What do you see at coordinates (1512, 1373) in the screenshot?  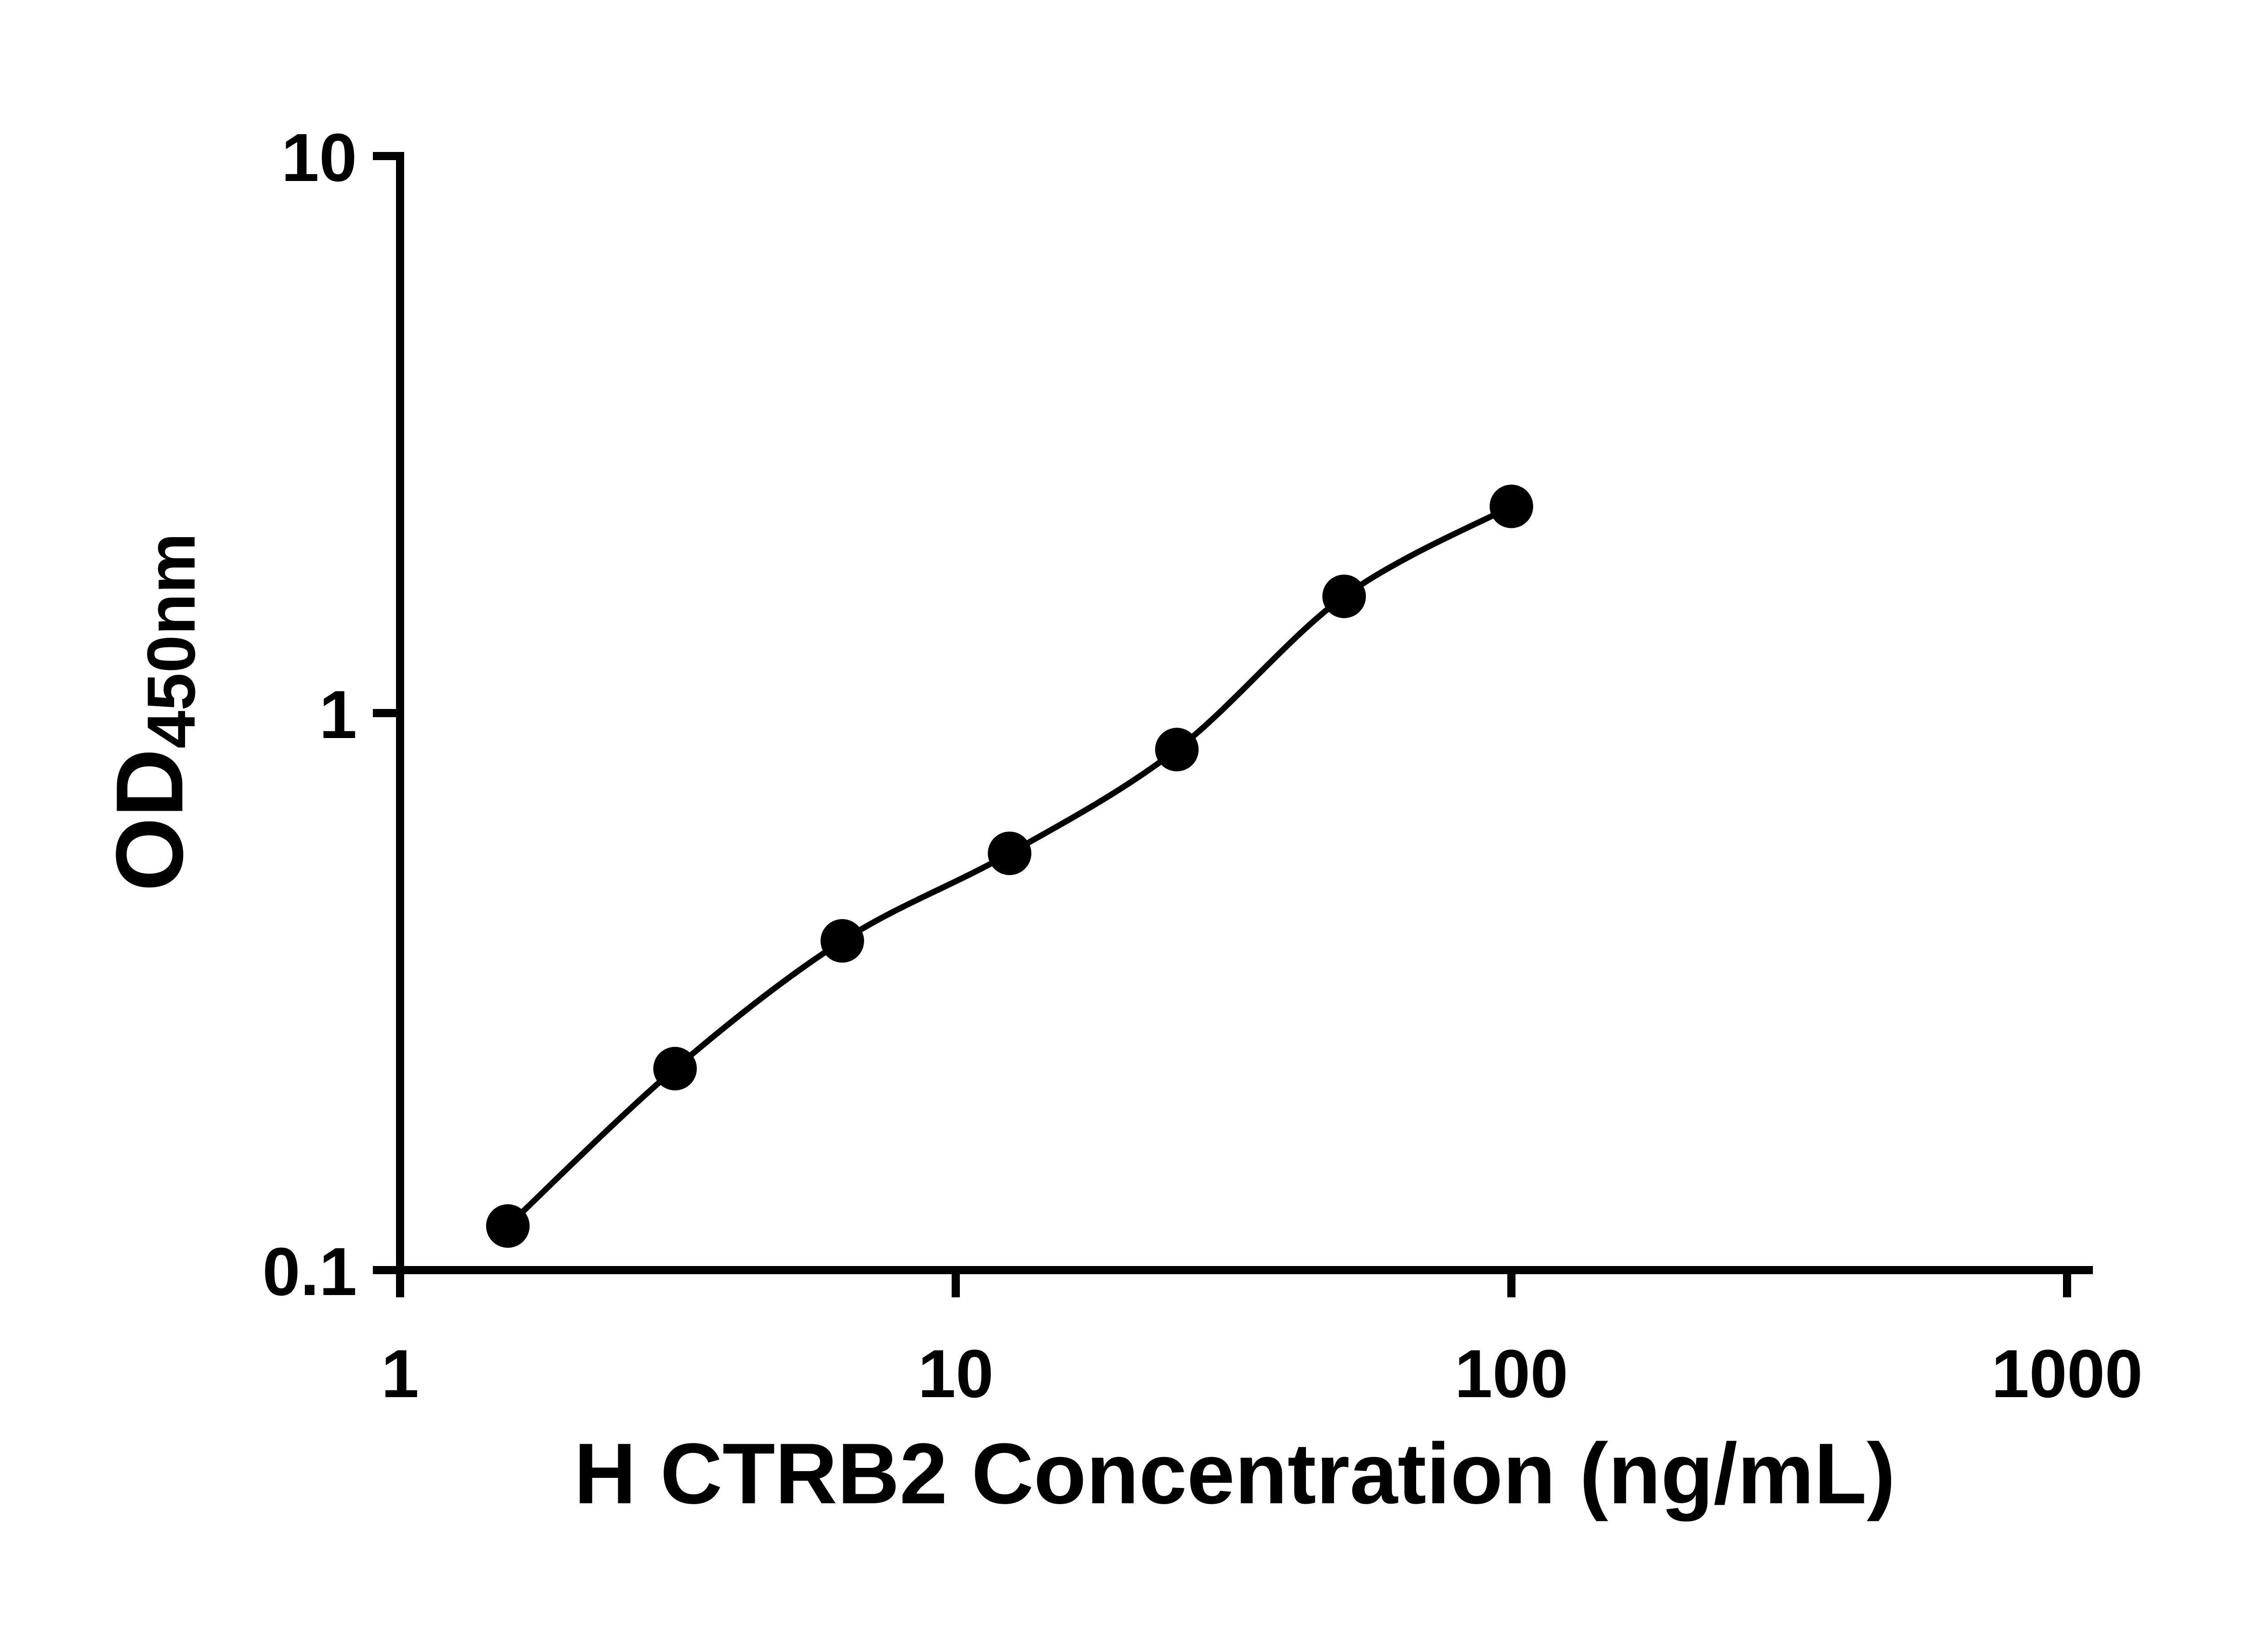 I see `x-tick-label: 100` at bounding box center [1512, 1373].